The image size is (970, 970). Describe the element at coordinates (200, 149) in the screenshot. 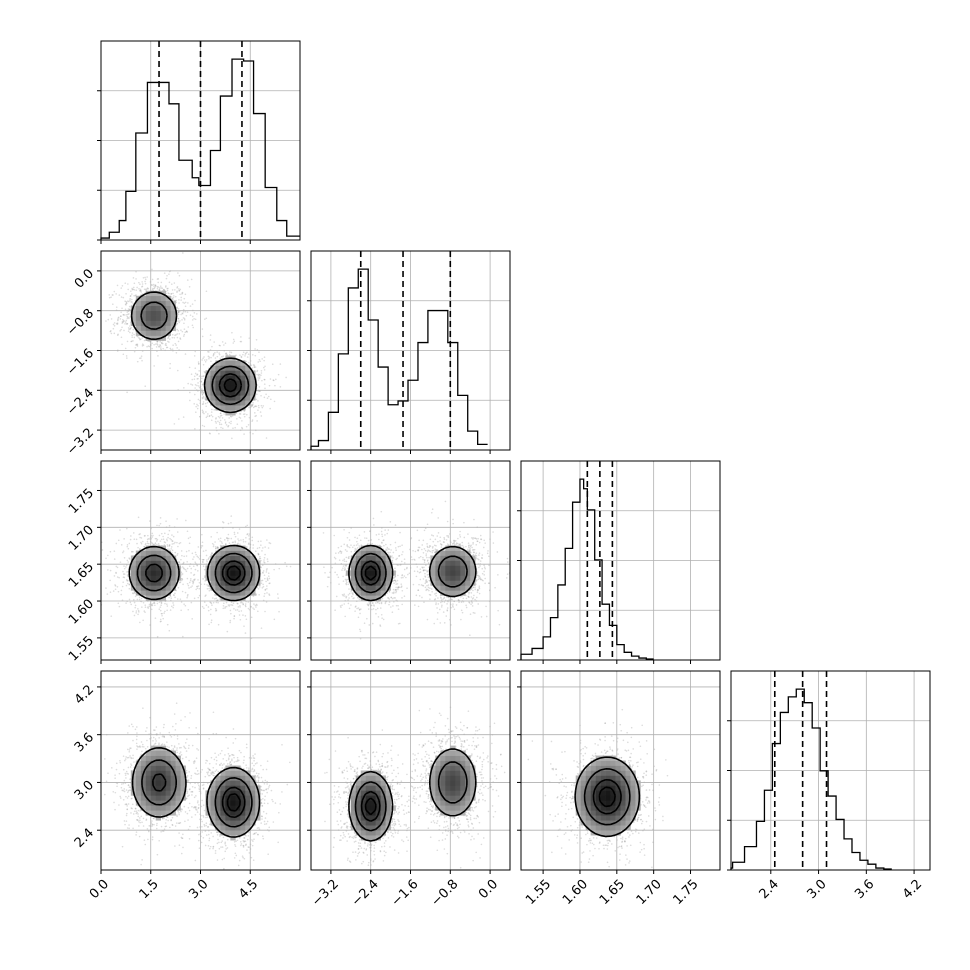

I see `histogram-steps` at that location.